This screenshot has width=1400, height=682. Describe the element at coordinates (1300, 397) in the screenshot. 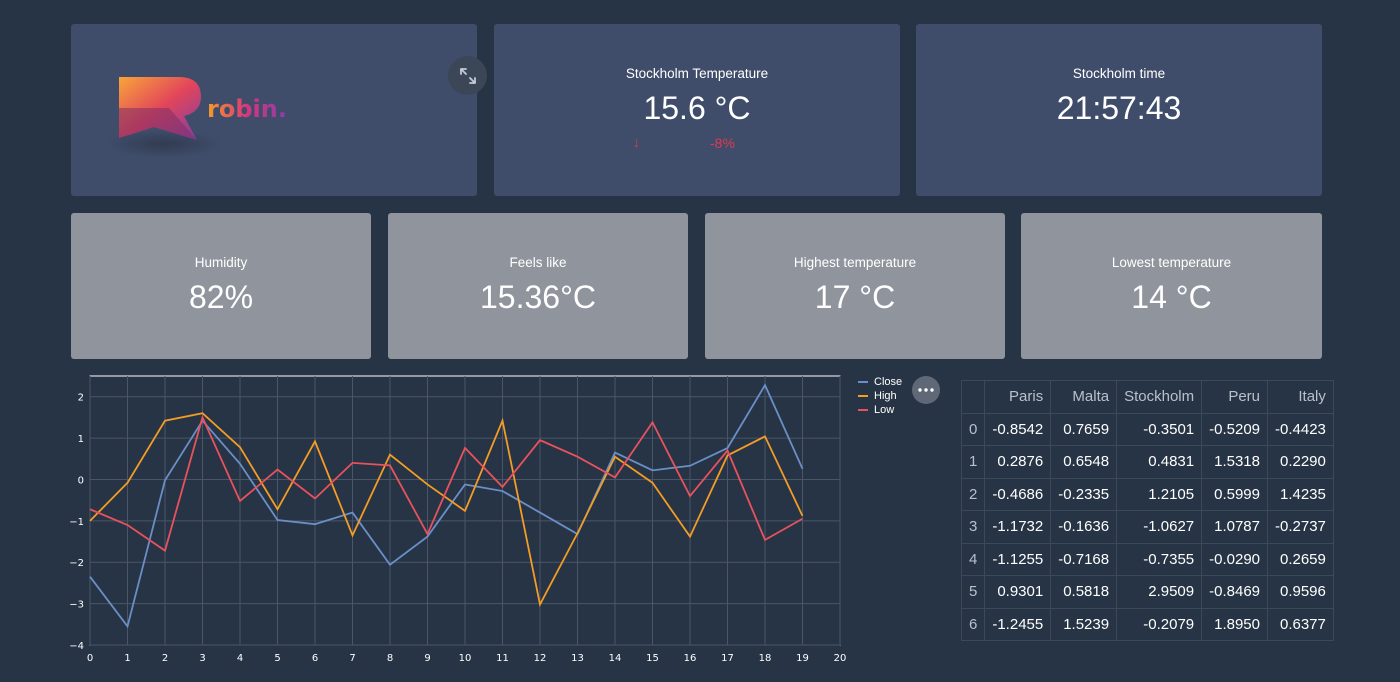

I see `table-column-header: Italy` at that location.